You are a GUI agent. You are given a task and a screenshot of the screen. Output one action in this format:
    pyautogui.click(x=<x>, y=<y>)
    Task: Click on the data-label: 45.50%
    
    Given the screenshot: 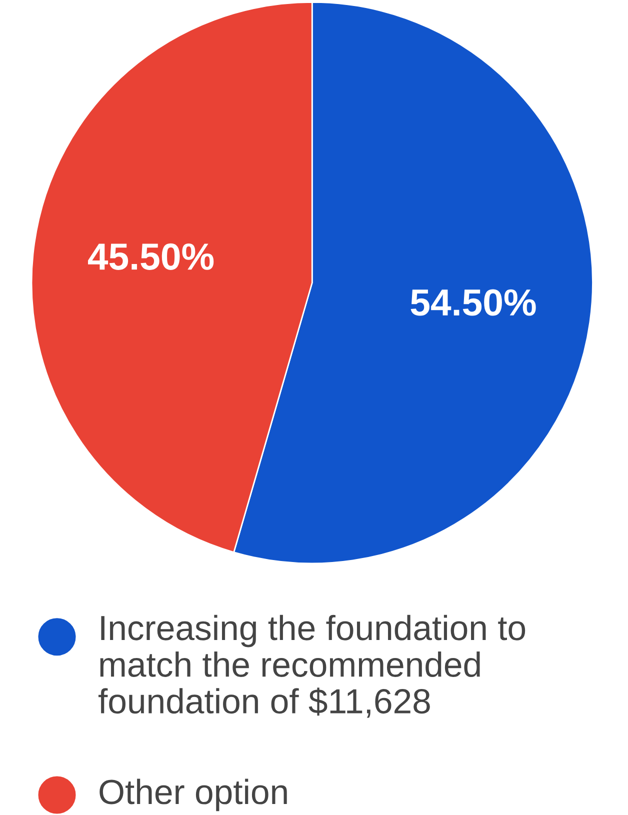 What is the action you would take?
    pyautogui.click(x=151, y=256)
    